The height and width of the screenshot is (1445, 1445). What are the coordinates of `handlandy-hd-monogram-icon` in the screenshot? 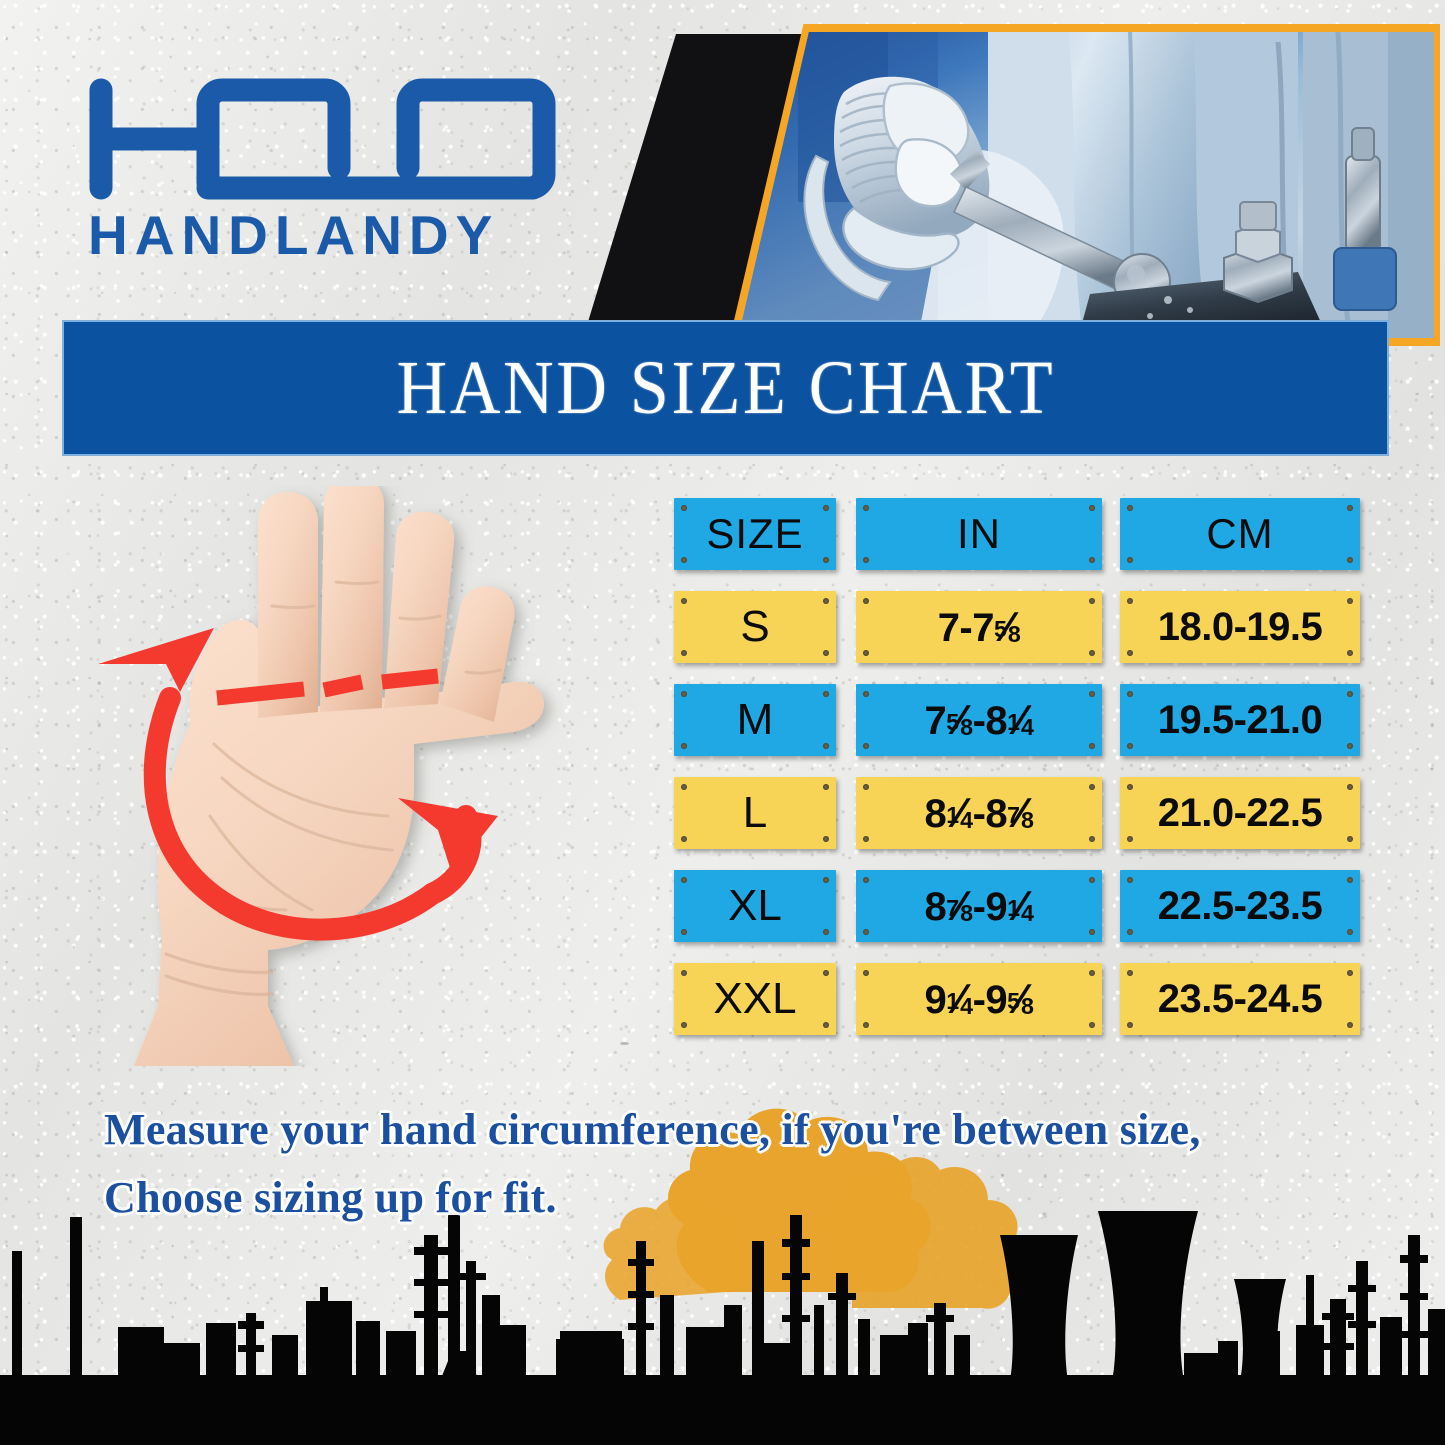 It's located at (322, 139).